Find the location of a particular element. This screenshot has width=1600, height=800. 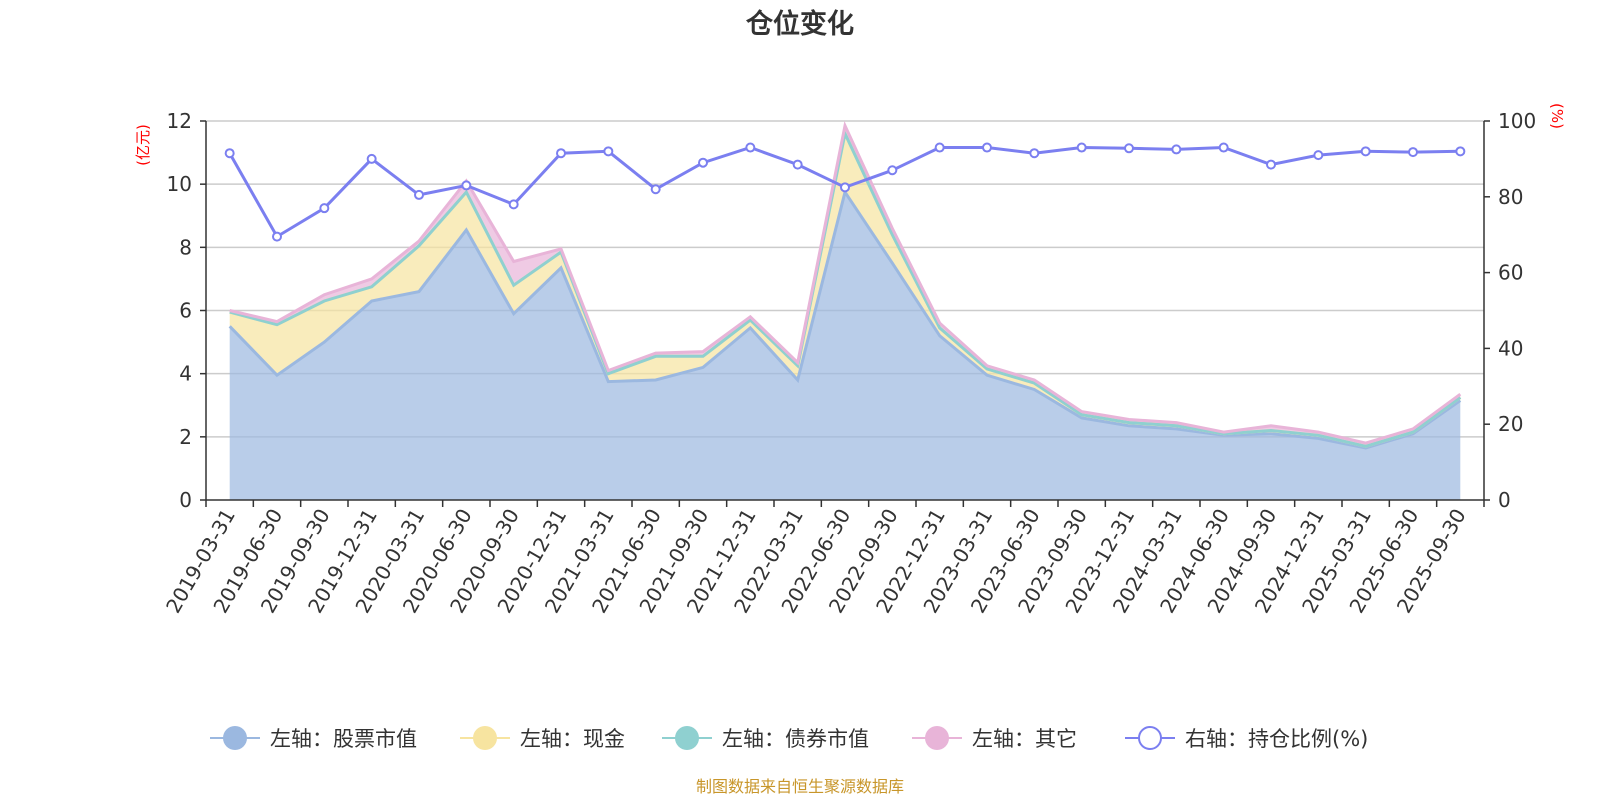

right-axis-tick-label: 60 is located at coordinates (1510, 273).